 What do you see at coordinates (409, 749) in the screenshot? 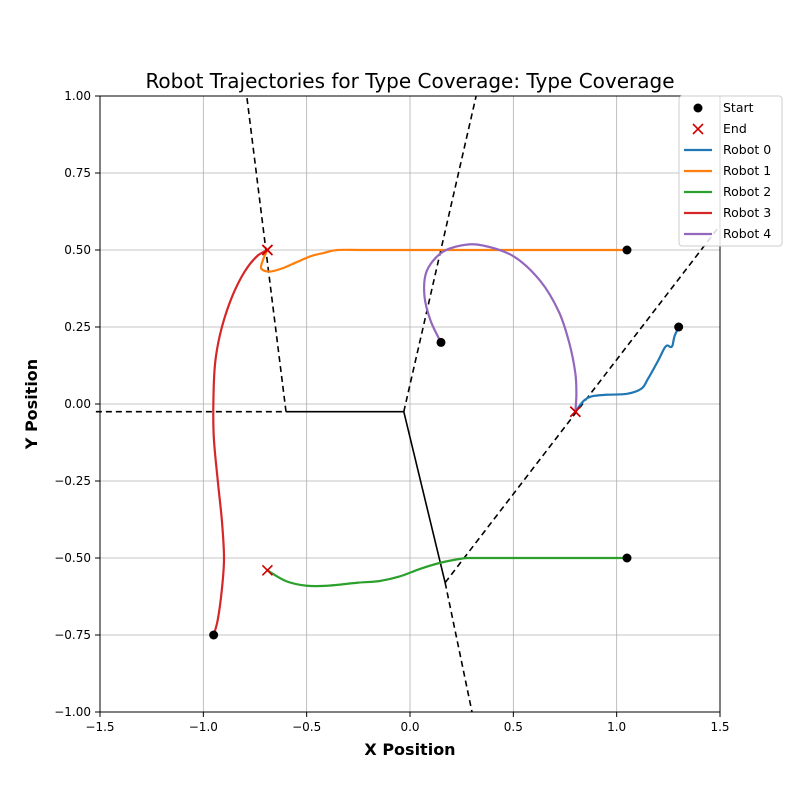
I see `x-axis-label: X Position` at bounding box center [409, 749].